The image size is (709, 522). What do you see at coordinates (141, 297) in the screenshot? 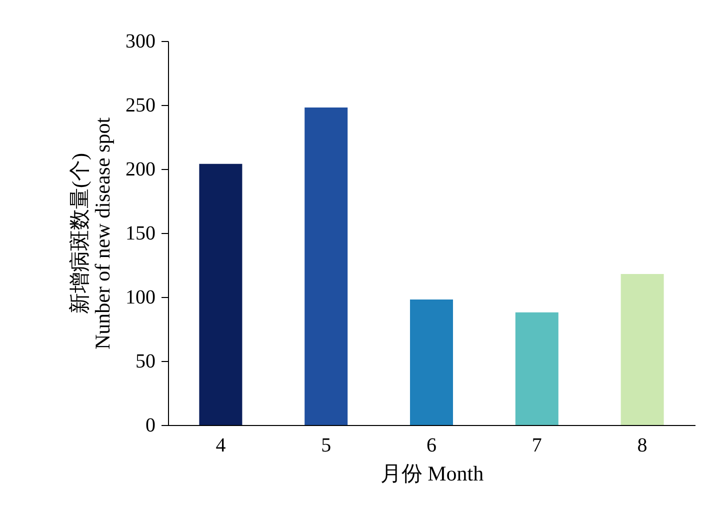
I see `y-tick-label: 100` at bounding box center [141, 297].